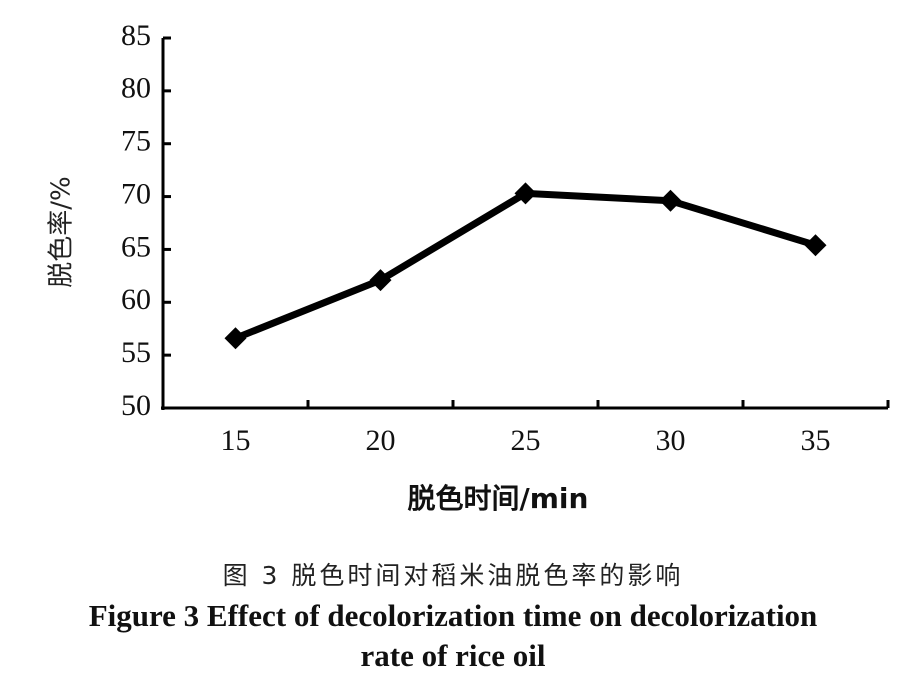 The height and width of the screenshot is (679, 906). Describe the element at coordinates (526, 440) in the screenshot. I see `x-tick-label: 25` at that location.